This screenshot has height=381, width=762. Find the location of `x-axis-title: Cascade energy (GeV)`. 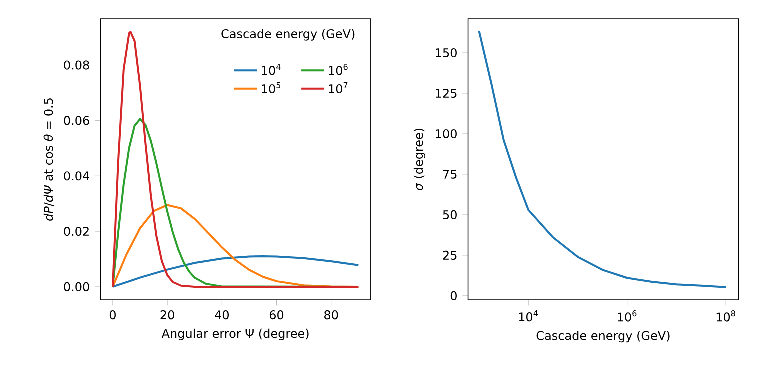

x-axis-title: Cascade energy (GeV) is located at coordinates (603, 337).